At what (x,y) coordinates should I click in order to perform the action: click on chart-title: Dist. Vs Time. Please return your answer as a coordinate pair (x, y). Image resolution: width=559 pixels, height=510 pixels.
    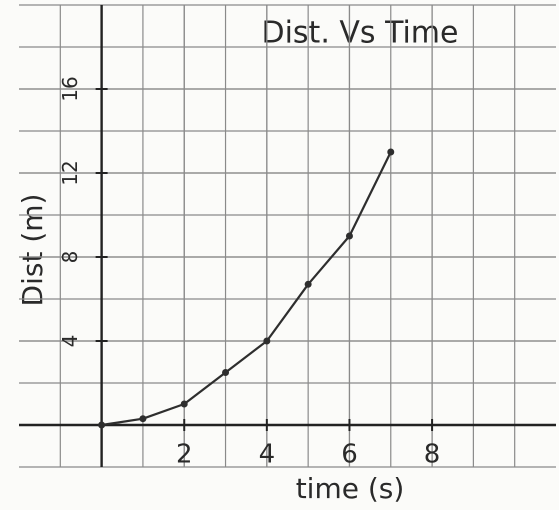
    Looking at the image, I should click on (359, 33).